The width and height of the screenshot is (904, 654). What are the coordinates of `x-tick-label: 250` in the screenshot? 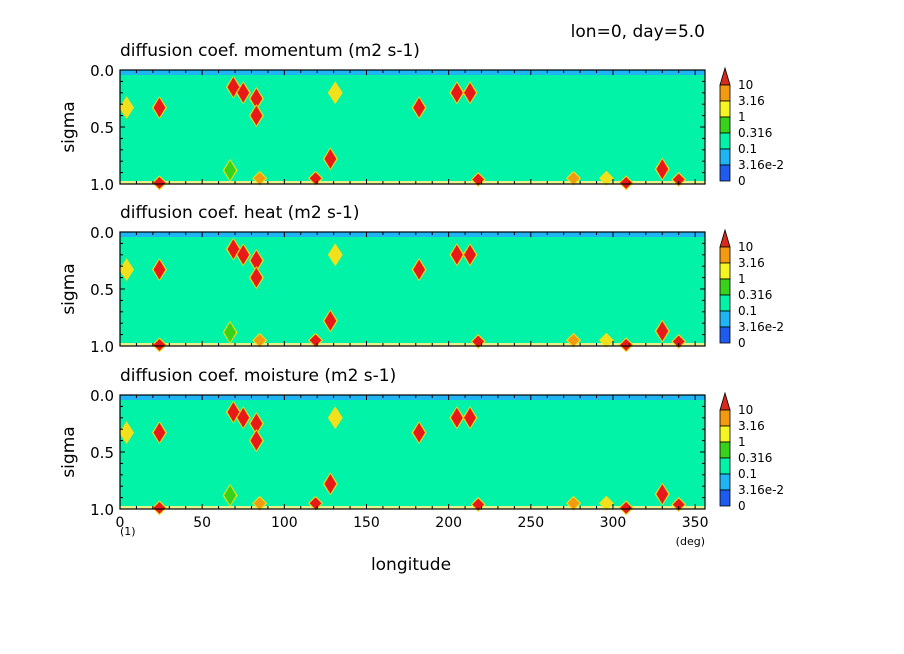 It's located at (530, 523).